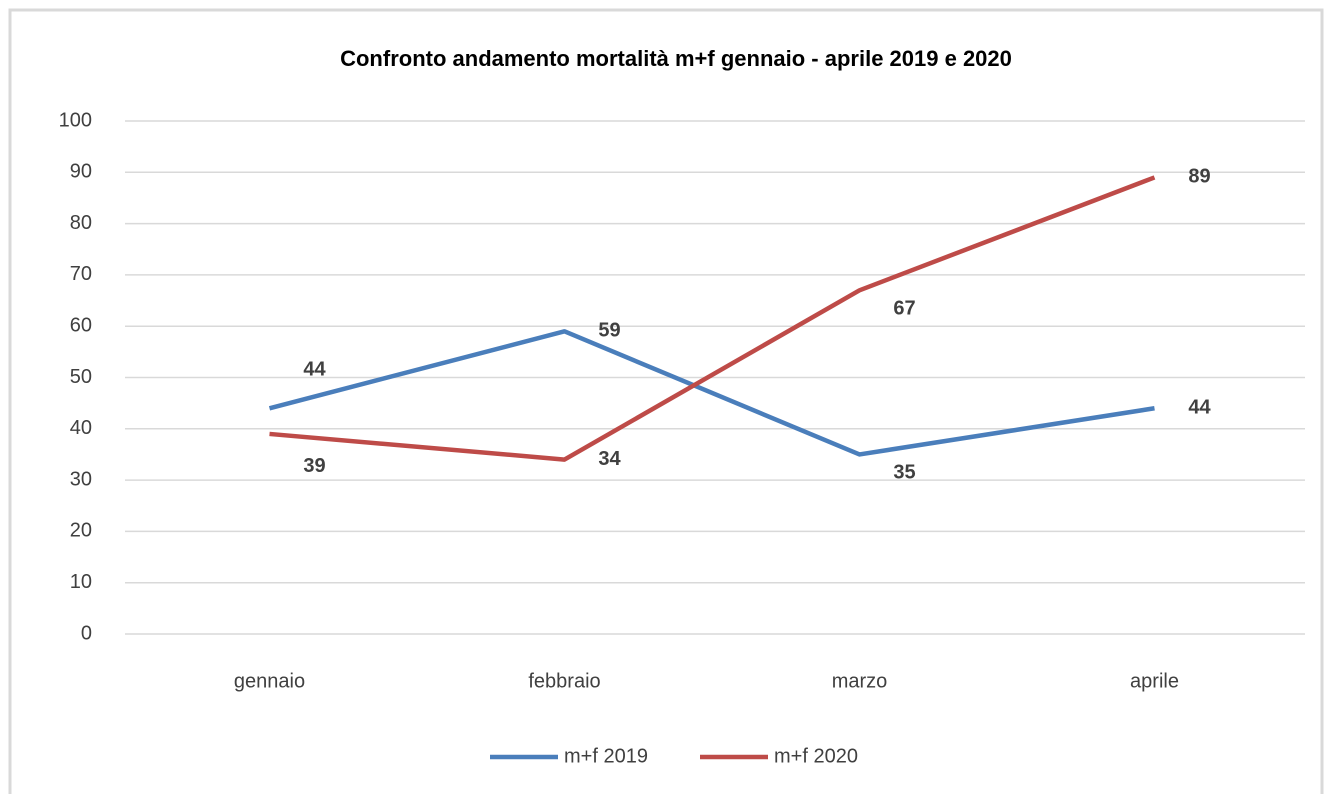 The height and width of the screenshot is (794, 1332). I want to click on y-tick-label: 100, so click(75, 120).